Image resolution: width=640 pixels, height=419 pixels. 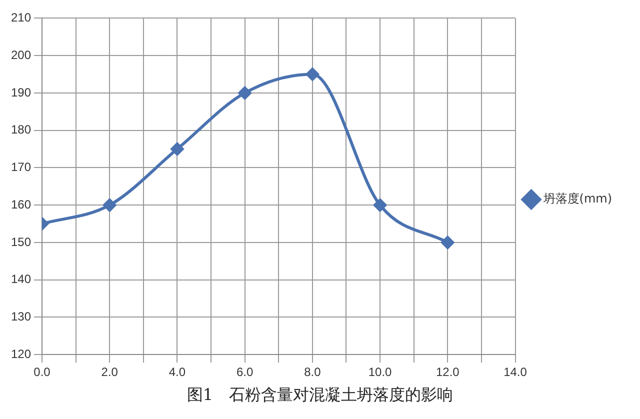 What do you see at coordinates (21, 129) in the screenshot?
I see `y-tick-label: 180` at bounding box center [21, 129].